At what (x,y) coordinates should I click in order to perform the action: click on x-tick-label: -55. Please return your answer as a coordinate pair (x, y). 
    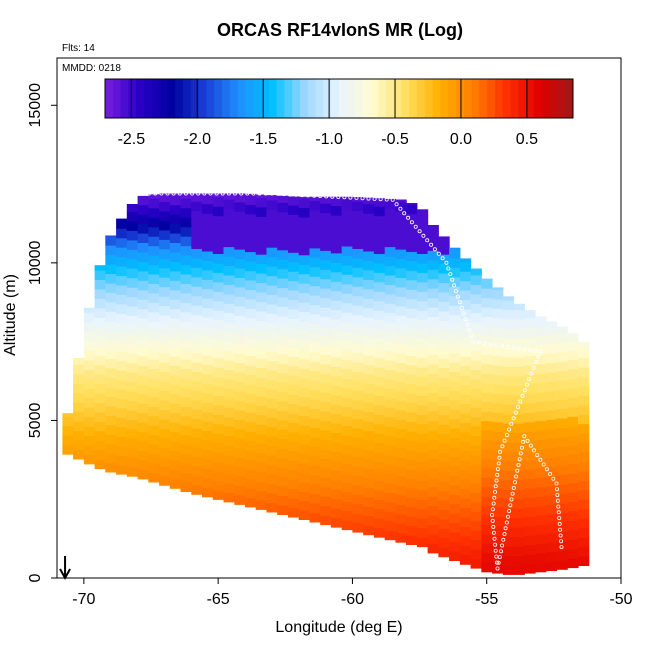
    Looking at the image, I should click on (486, 599).